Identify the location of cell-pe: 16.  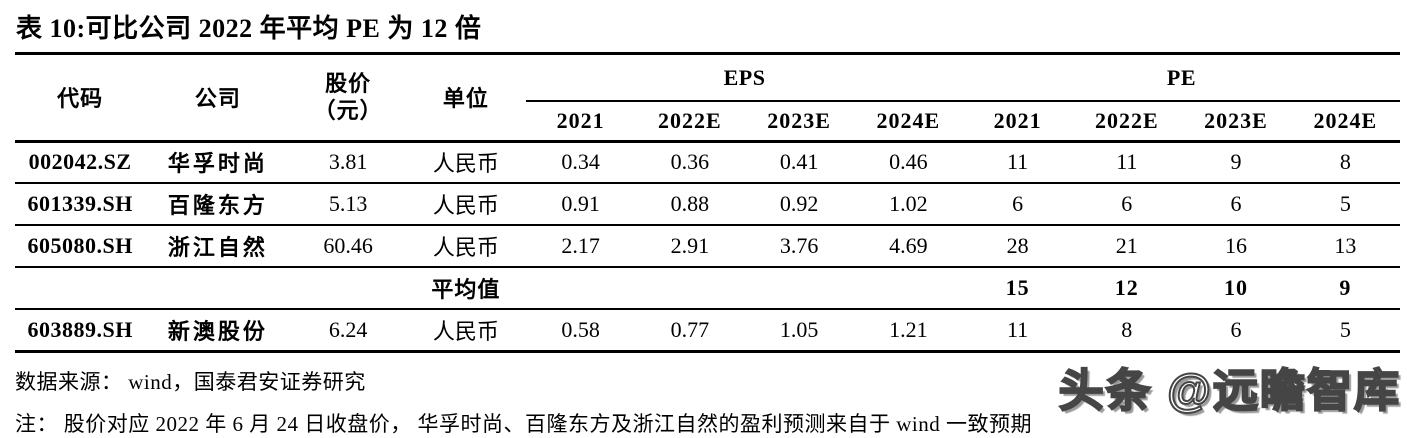
(1236, 246).